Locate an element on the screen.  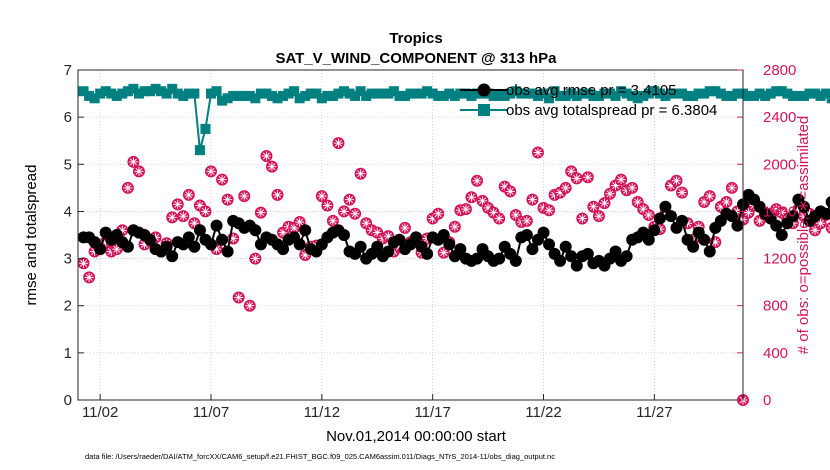
y-left-tick-label: 2 is located at coordinates (68, 306).